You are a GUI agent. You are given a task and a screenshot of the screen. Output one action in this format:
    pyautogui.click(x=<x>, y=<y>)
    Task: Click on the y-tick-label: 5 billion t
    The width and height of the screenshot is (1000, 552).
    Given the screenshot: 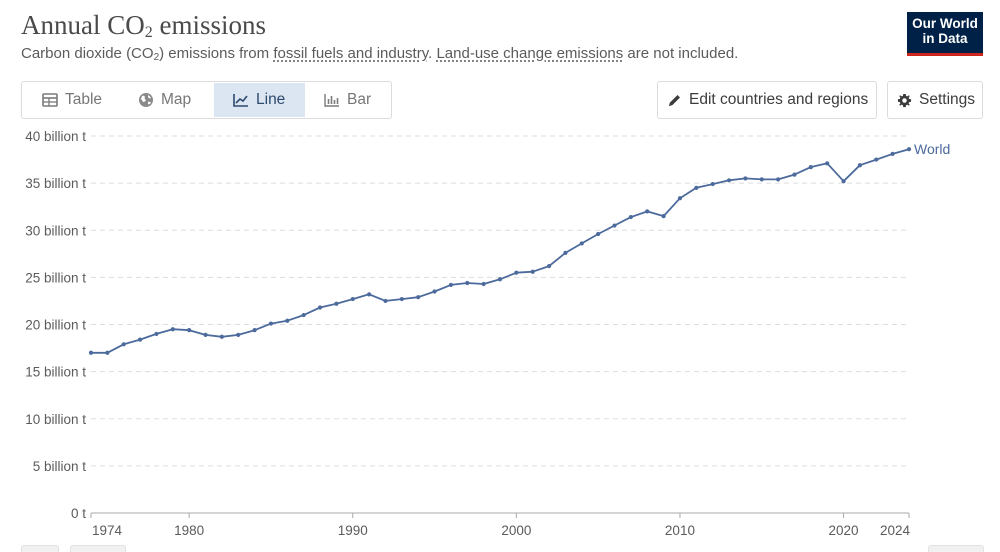 What is the action you would take?
    pyautogui.click(x=60, y=466)
    